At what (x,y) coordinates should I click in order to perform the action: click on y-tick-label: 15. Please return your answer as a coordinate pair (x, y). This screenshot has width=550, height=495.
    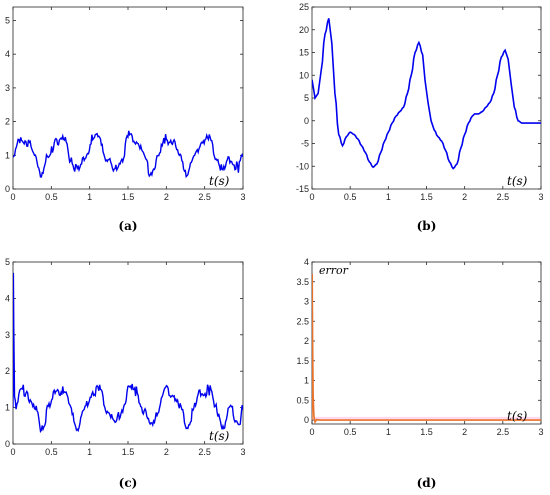
    Looking at the image, I should click on (304, 53).